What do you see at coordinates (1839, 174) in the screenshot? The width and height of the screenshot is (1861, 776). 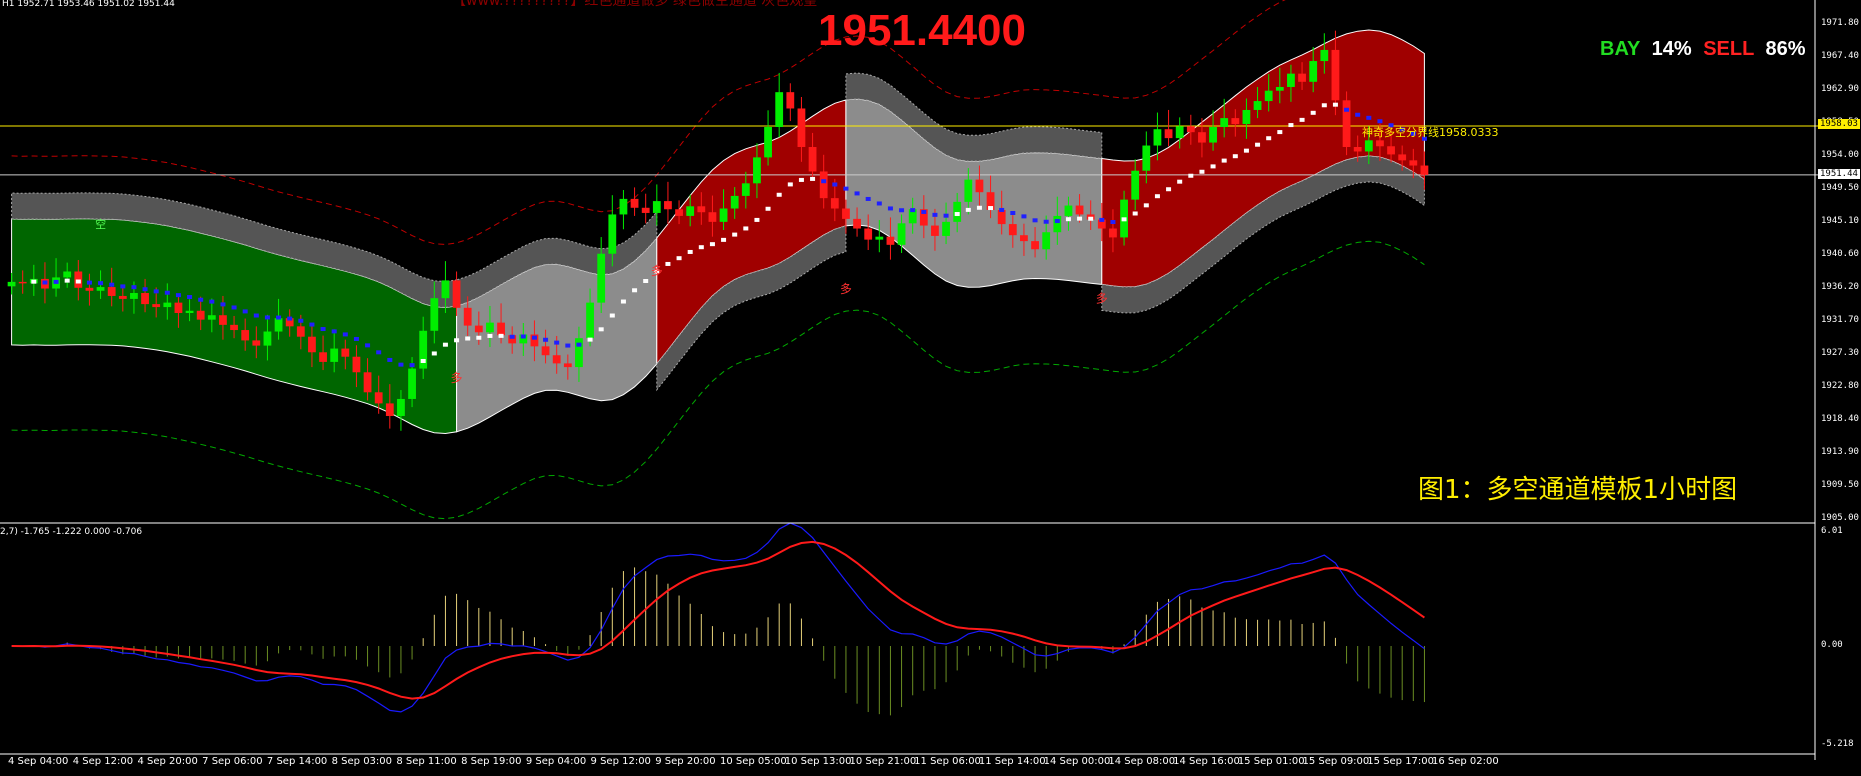 I see `last-price-tag: 1951.44` at bounding box center [1839, 174].